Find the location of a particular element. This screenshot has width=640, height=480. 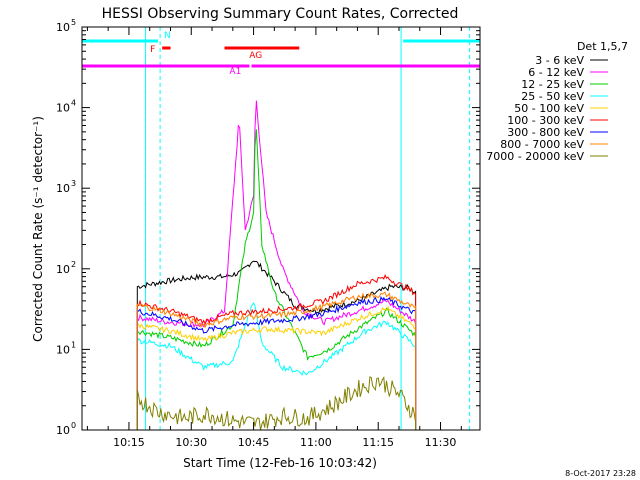

state-bar-label: F is located at coordinates (152, 50).